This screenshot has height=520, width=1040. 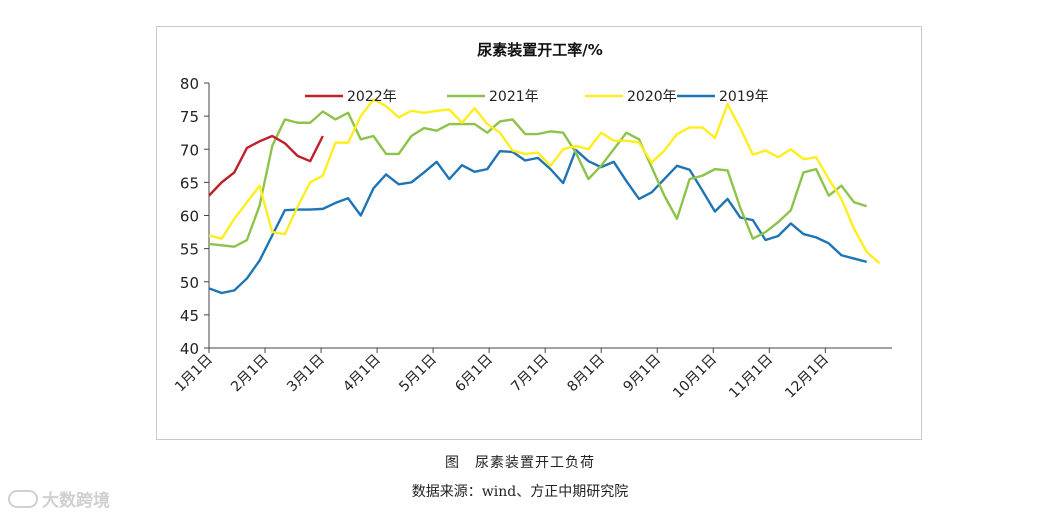 I want to click on legend: 2022年 2021年 2020年 2019年, so click(x=537, y=97).